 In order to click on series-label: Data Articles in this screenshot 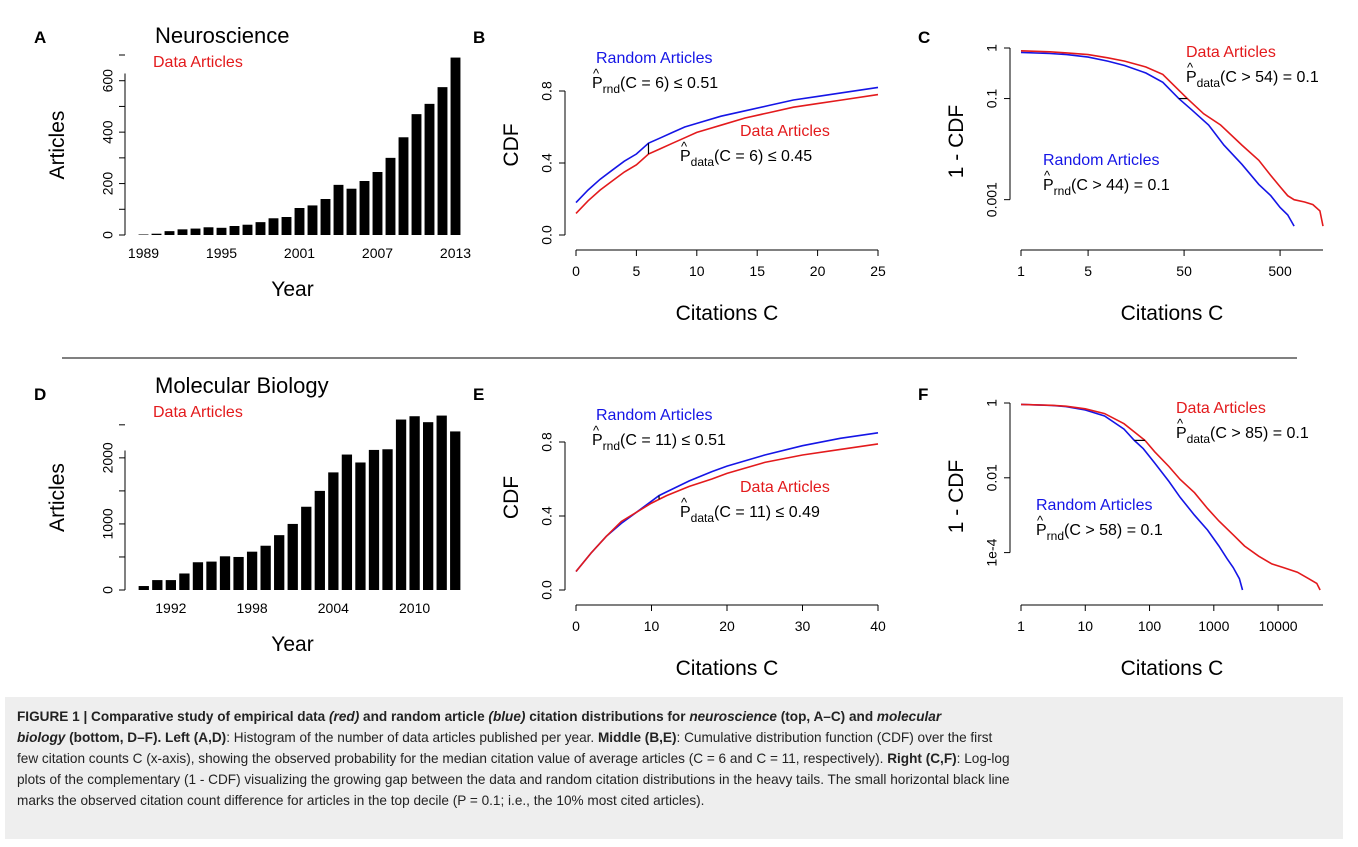, I will do `click(1231, 52)`.